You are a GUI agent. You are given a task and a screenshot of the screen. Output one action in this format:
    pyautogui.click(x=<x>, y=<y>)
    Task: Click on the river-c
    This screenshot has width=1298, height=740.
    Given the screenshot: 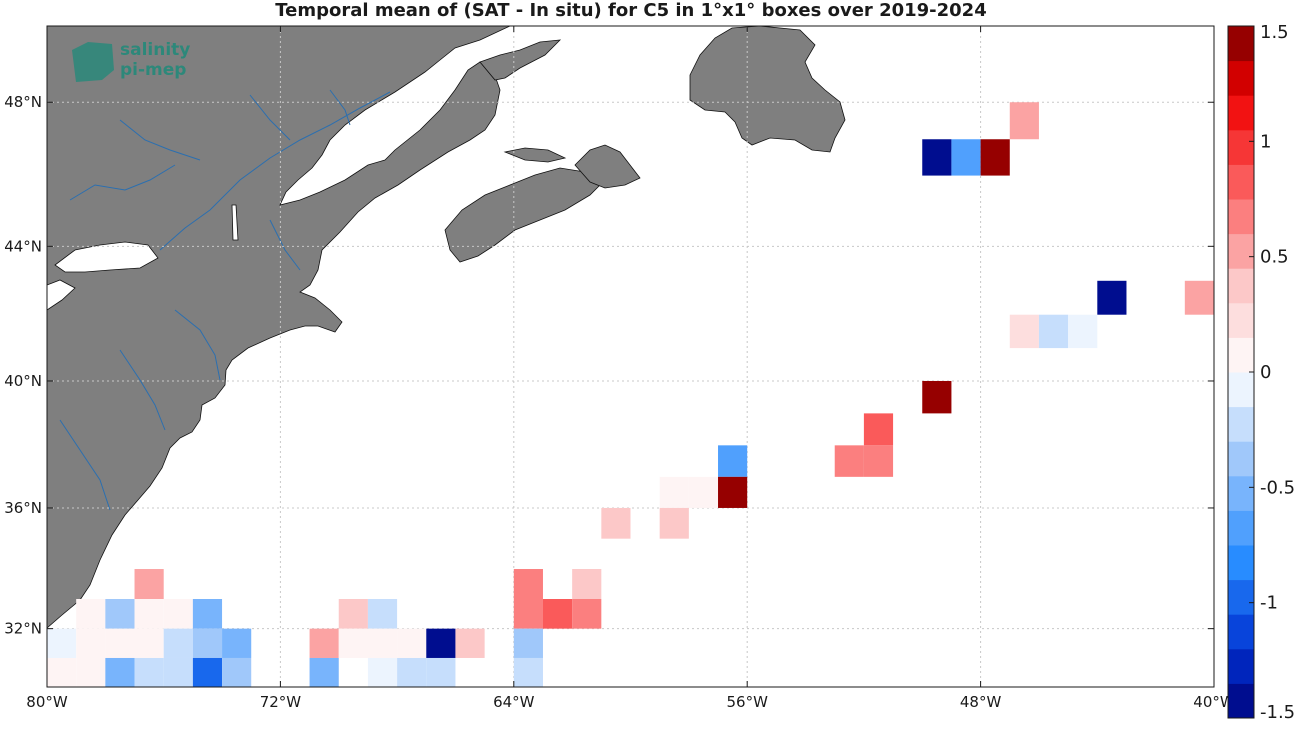 What is the action you would take?
    pyautogui.click(x=270, y=117)
    